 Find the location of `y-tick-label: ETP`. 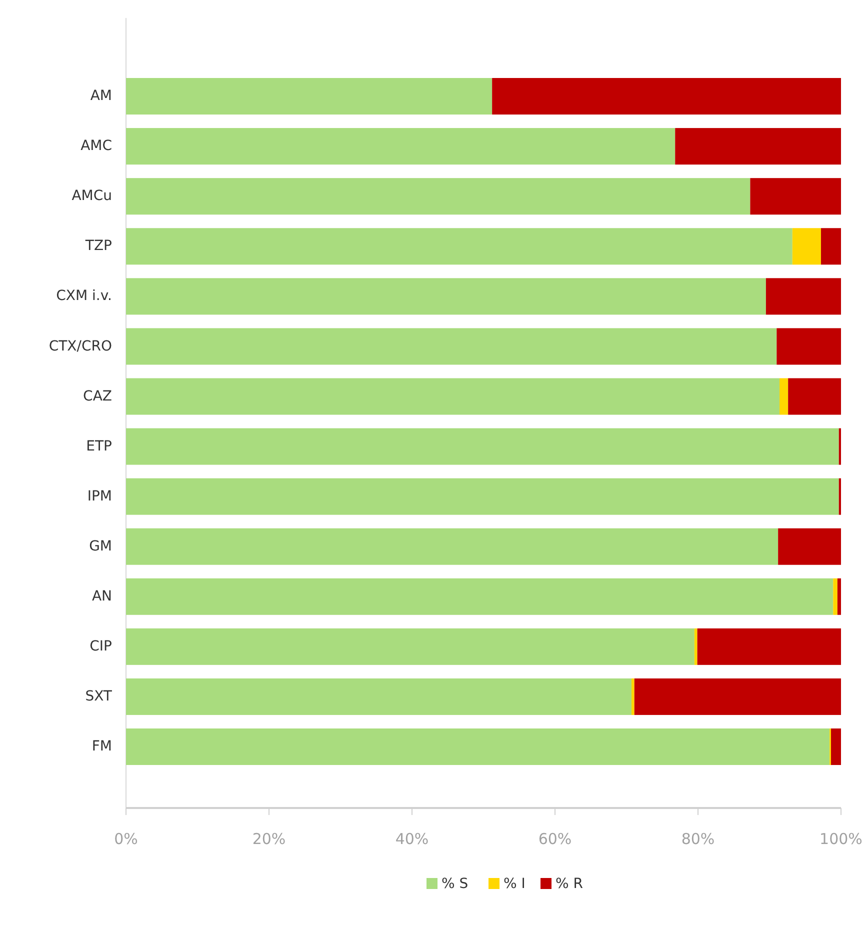

y-tick-label: ETP is located at coordinates (99, 446).